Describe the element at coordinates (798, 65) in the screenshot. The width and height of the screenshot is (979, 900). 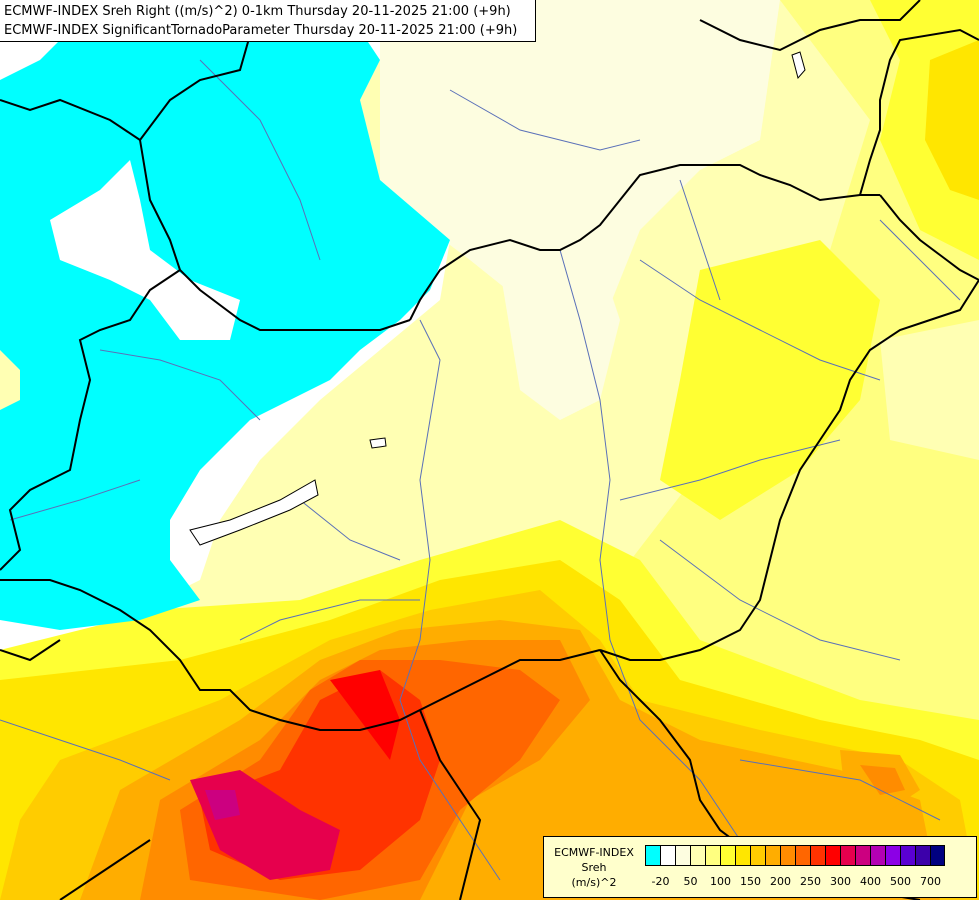
I see `small-lake-north` at that location.